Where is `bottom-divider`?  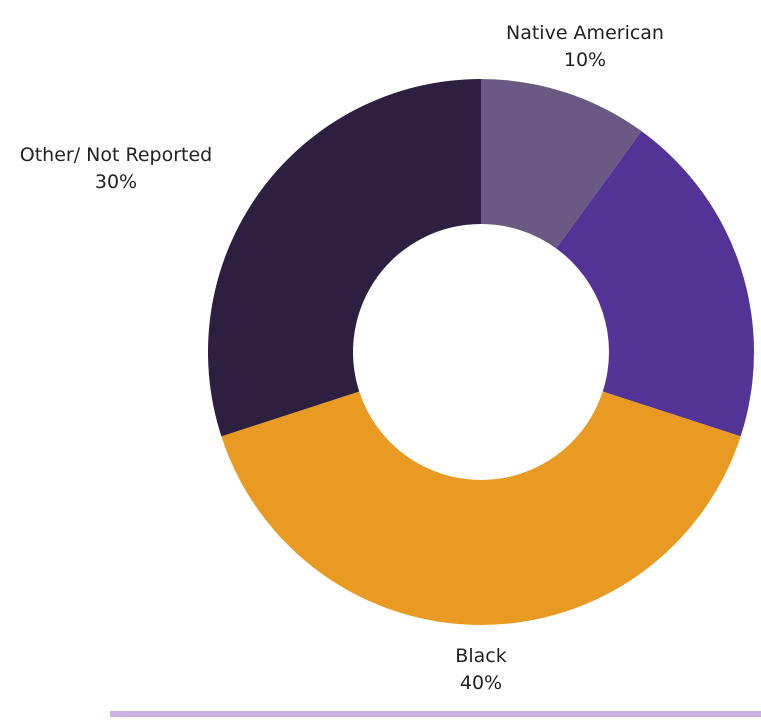 bottom-divider is located at coordinates (435, 714).